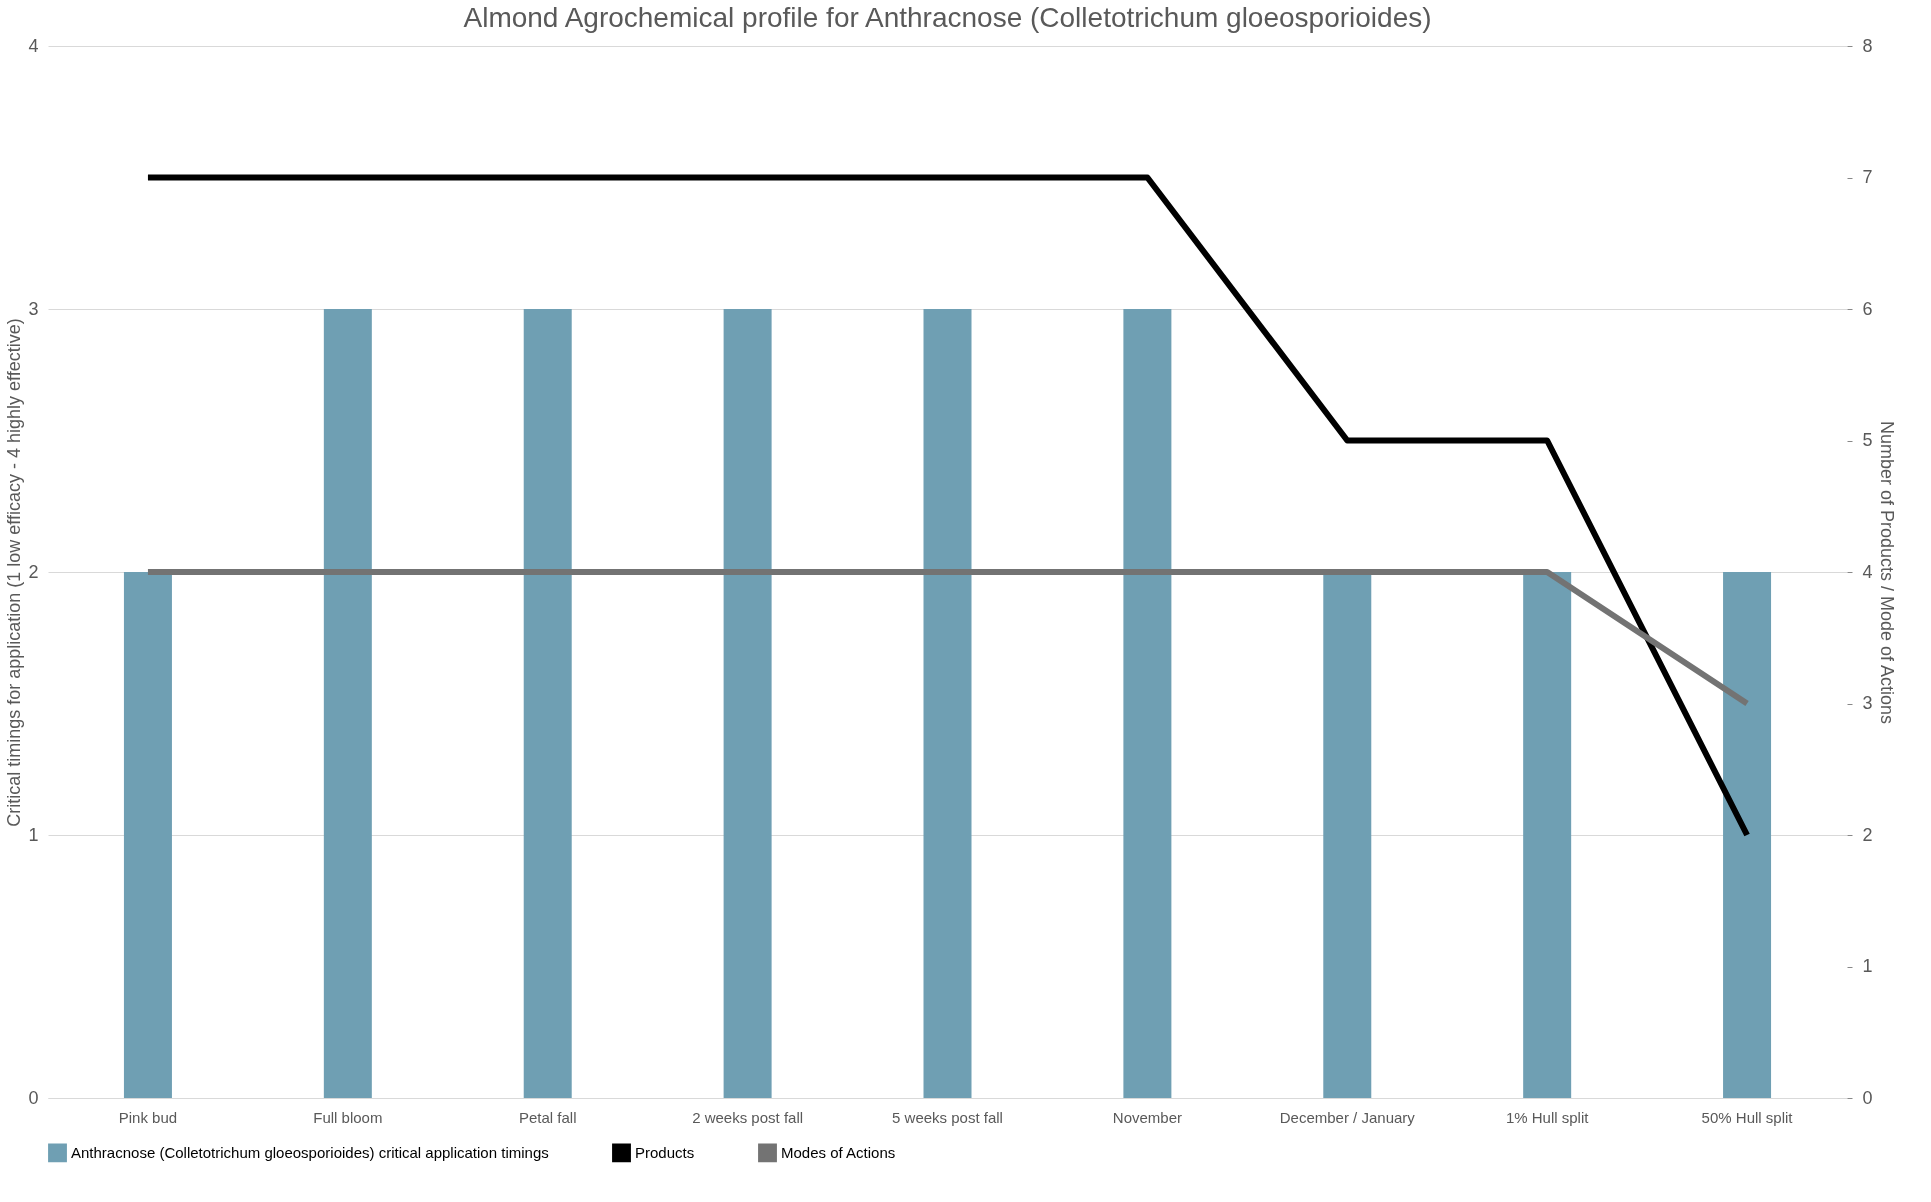 The height and width of the screenshot is (1202, 1931). What do you see at coordinates (1867, 177) in the screenshot?
I see `y2-tick-label: 7` at bounding box center [1867, 177].